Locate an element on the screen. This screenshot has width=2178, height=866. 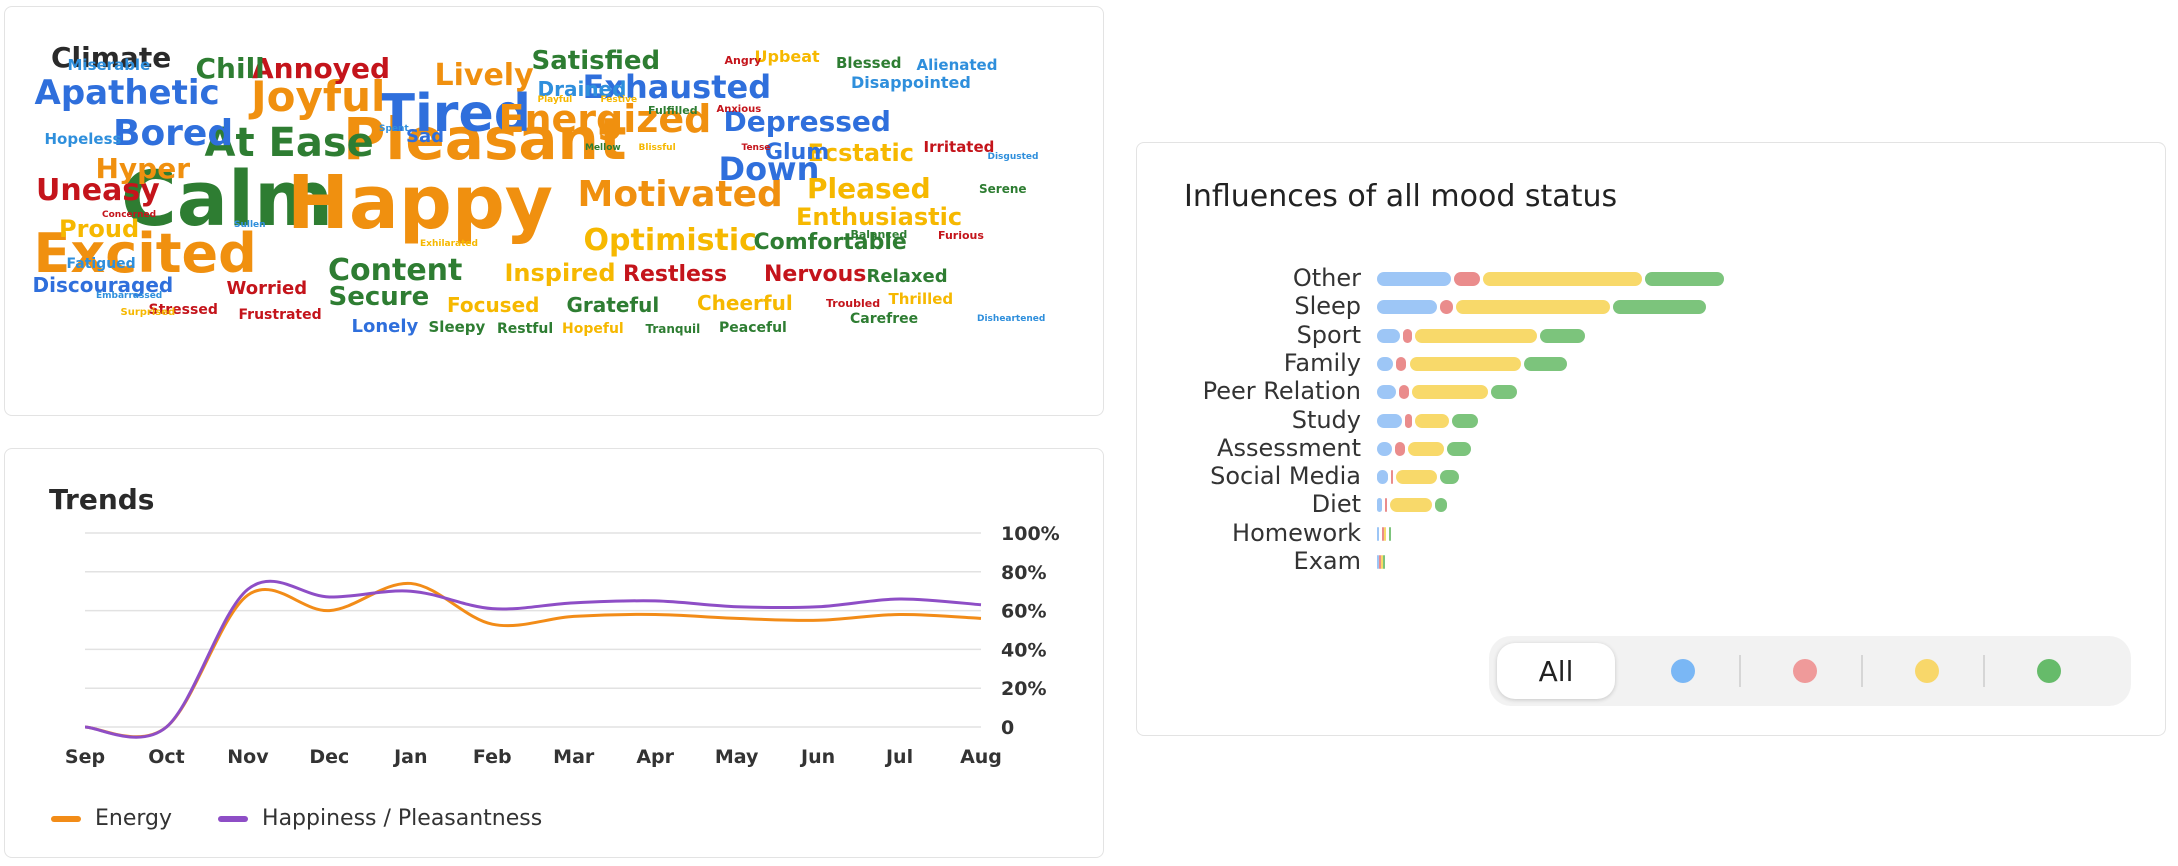
mood-word: Content is located at coordinates (395, 270).